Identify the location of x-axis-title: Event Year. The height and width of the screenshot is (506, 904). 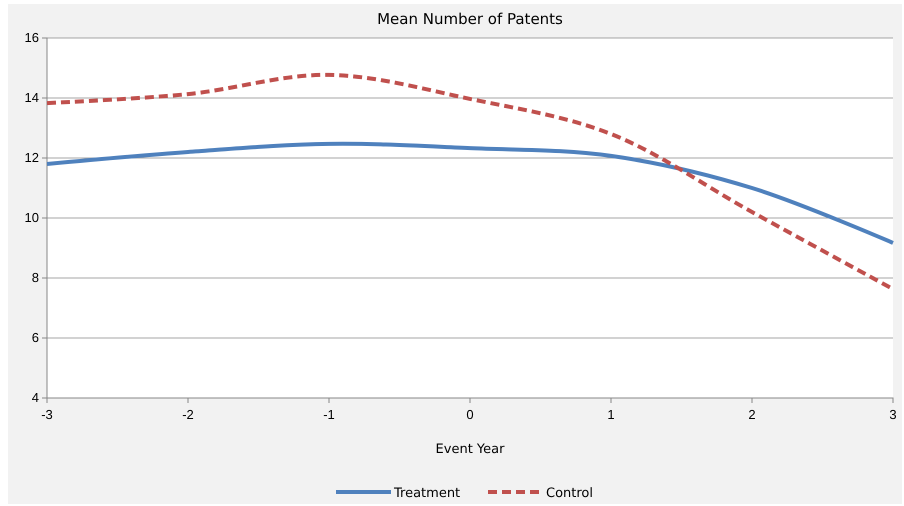
(471, 449).